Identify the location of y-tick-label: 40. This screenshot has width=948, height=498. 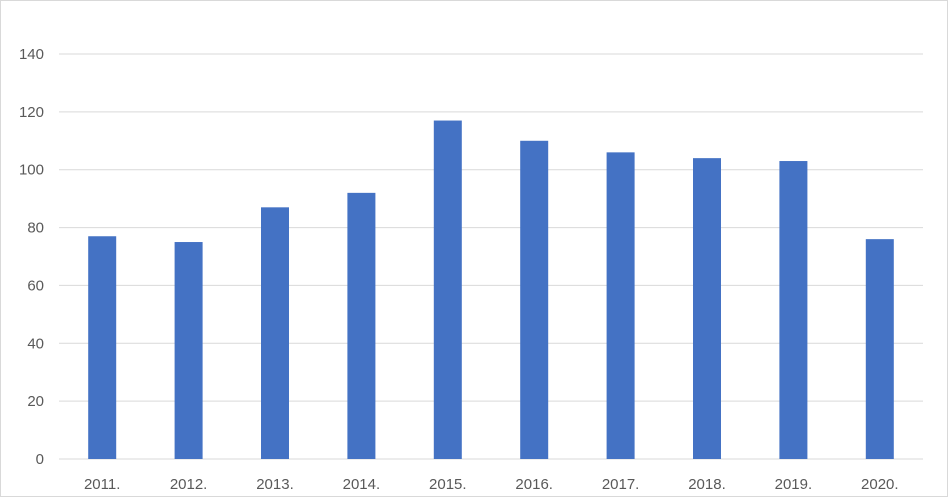
(35, 343).